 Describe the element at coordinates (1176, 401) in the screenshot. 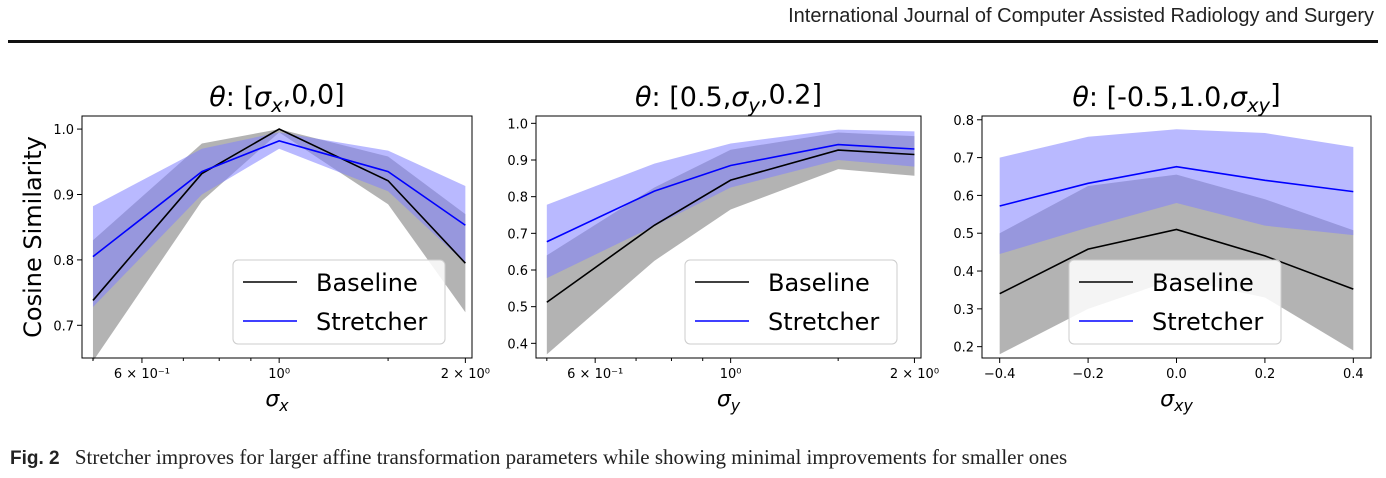

I see `x-axis-label: σxy` at that location.